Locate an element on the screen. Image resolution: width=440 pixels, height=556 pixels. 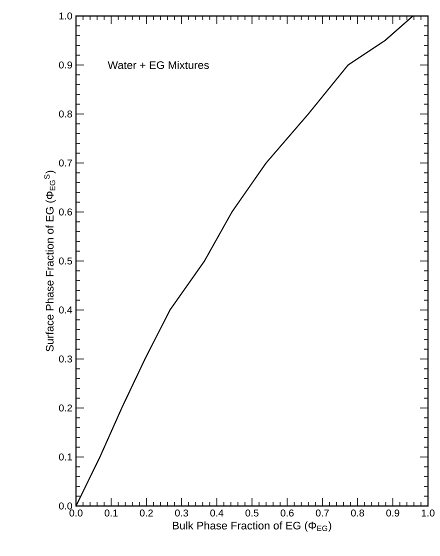
y-axis-title: Surface Phase Fraction of EG (Φ$_{EG}$$^{S}$) is located at coordinates (50, 261).